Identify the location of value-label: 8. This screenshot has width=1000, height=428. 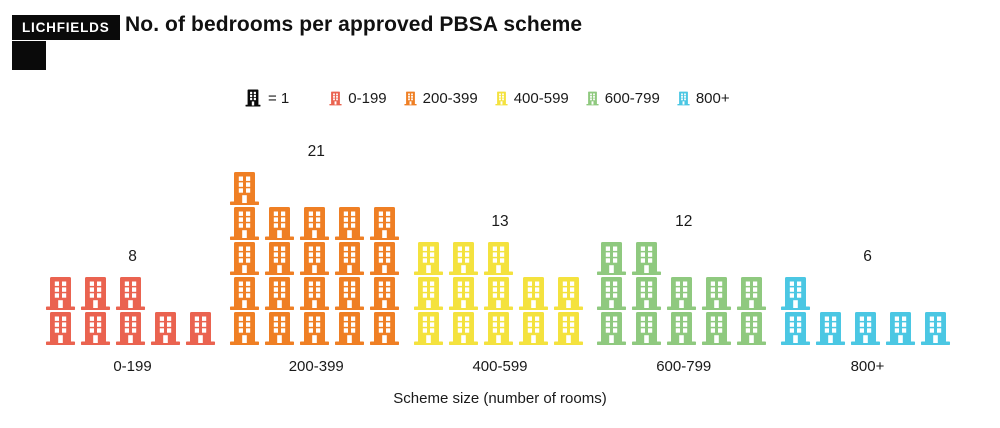
(132, 256).